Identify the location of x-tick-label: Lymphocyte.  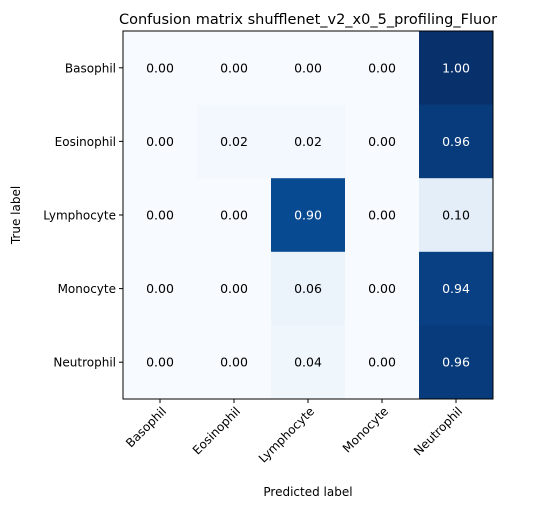
(286, 434).